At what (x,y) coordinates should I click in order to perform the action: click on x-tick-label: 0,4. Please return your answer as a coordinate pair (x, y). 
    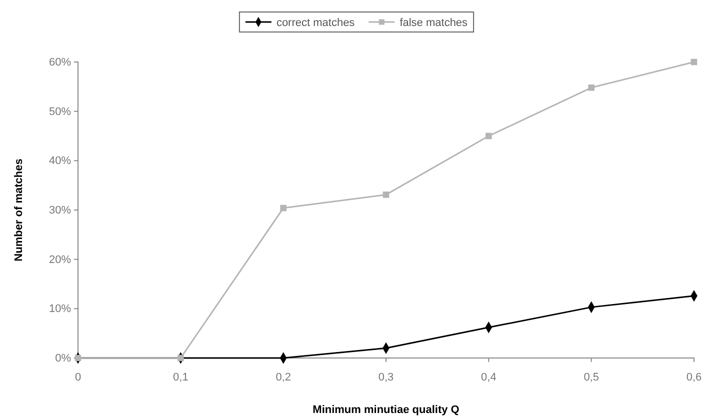
    Looking at the image, I should click on (488, 377).